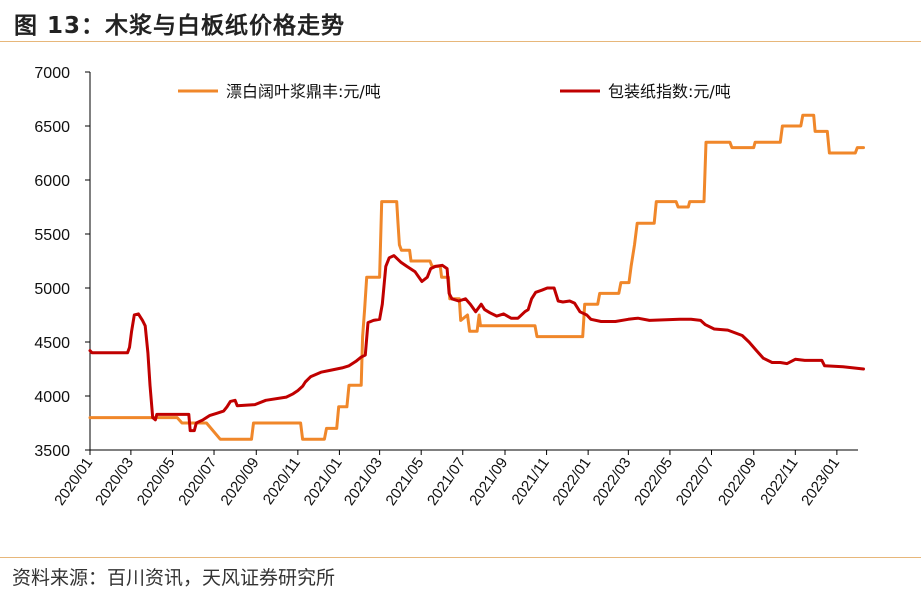  What do you see at coordinates (52, 235) in the screenshot?
I see `y-tick-label: 5500` at bounding box center [52, 235].